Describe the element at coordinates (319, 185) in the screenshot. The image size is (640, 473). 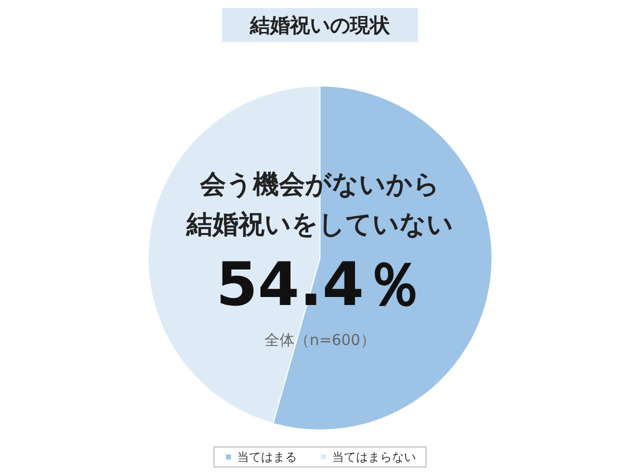
I see `text: 会う機会がないから` at that location.